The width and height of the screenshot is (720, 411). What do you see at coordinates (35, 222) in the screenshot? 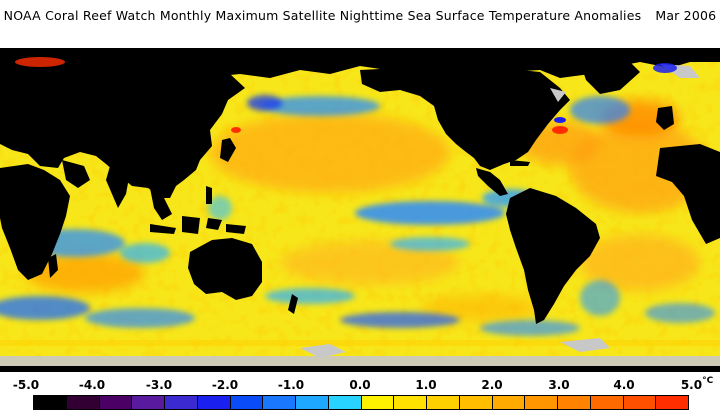
I see `africa-east` at bounding box center [35, 222].